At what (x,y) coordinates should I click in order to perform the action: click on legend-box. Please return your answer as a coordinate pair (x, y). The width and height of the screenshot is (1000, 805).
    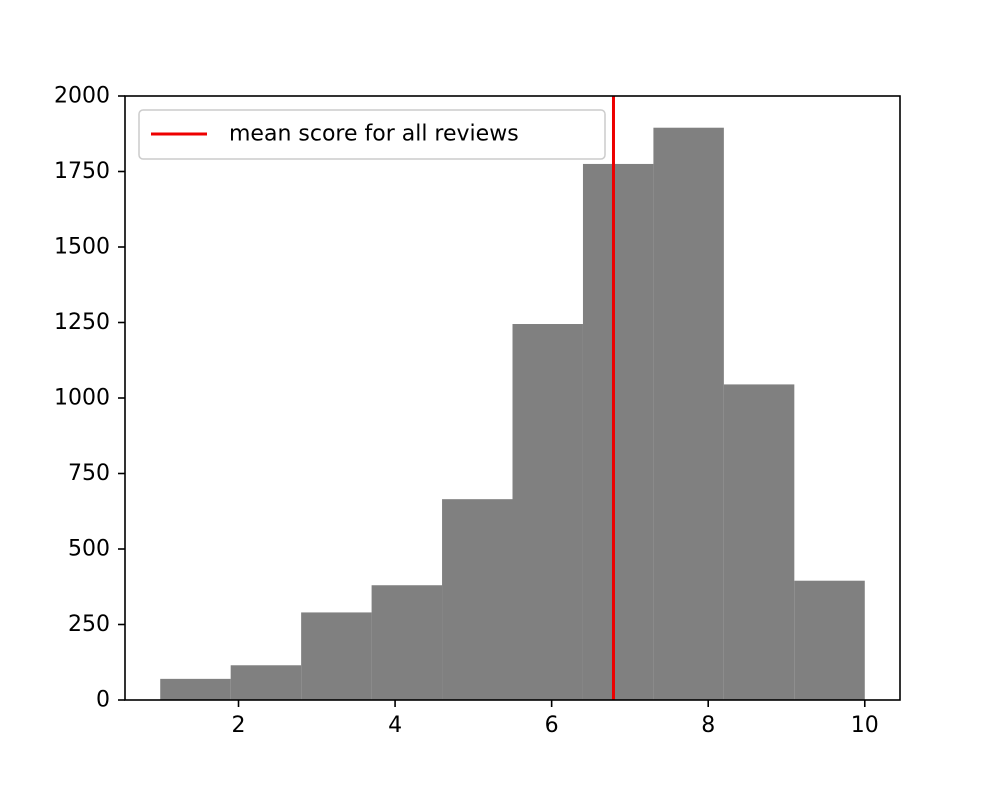
    Looking at the image, I should click on (372, 134).